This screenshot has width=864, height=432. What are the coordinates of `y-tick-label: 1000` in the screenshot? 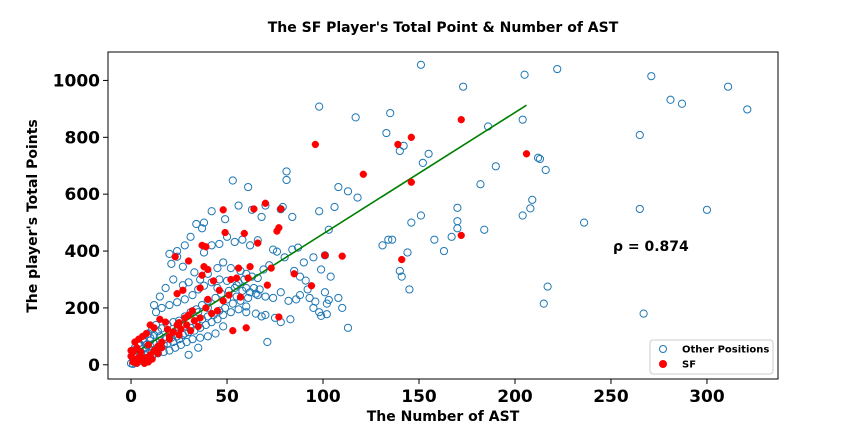 It's located at (76, 81).